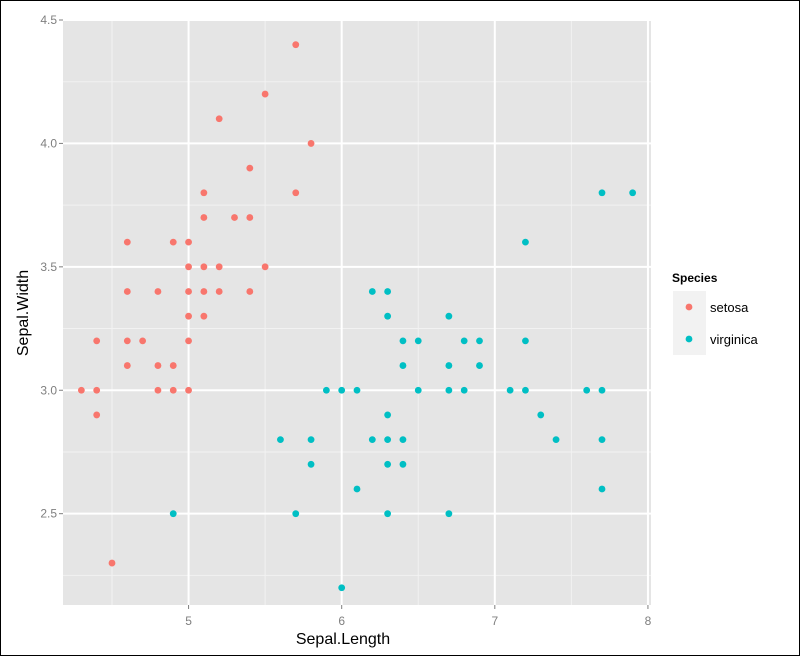 The image size is (800, 656). I want to click on y-axis: 2.5 3.0 3.5 4.0 4.5, so click(51, 267).